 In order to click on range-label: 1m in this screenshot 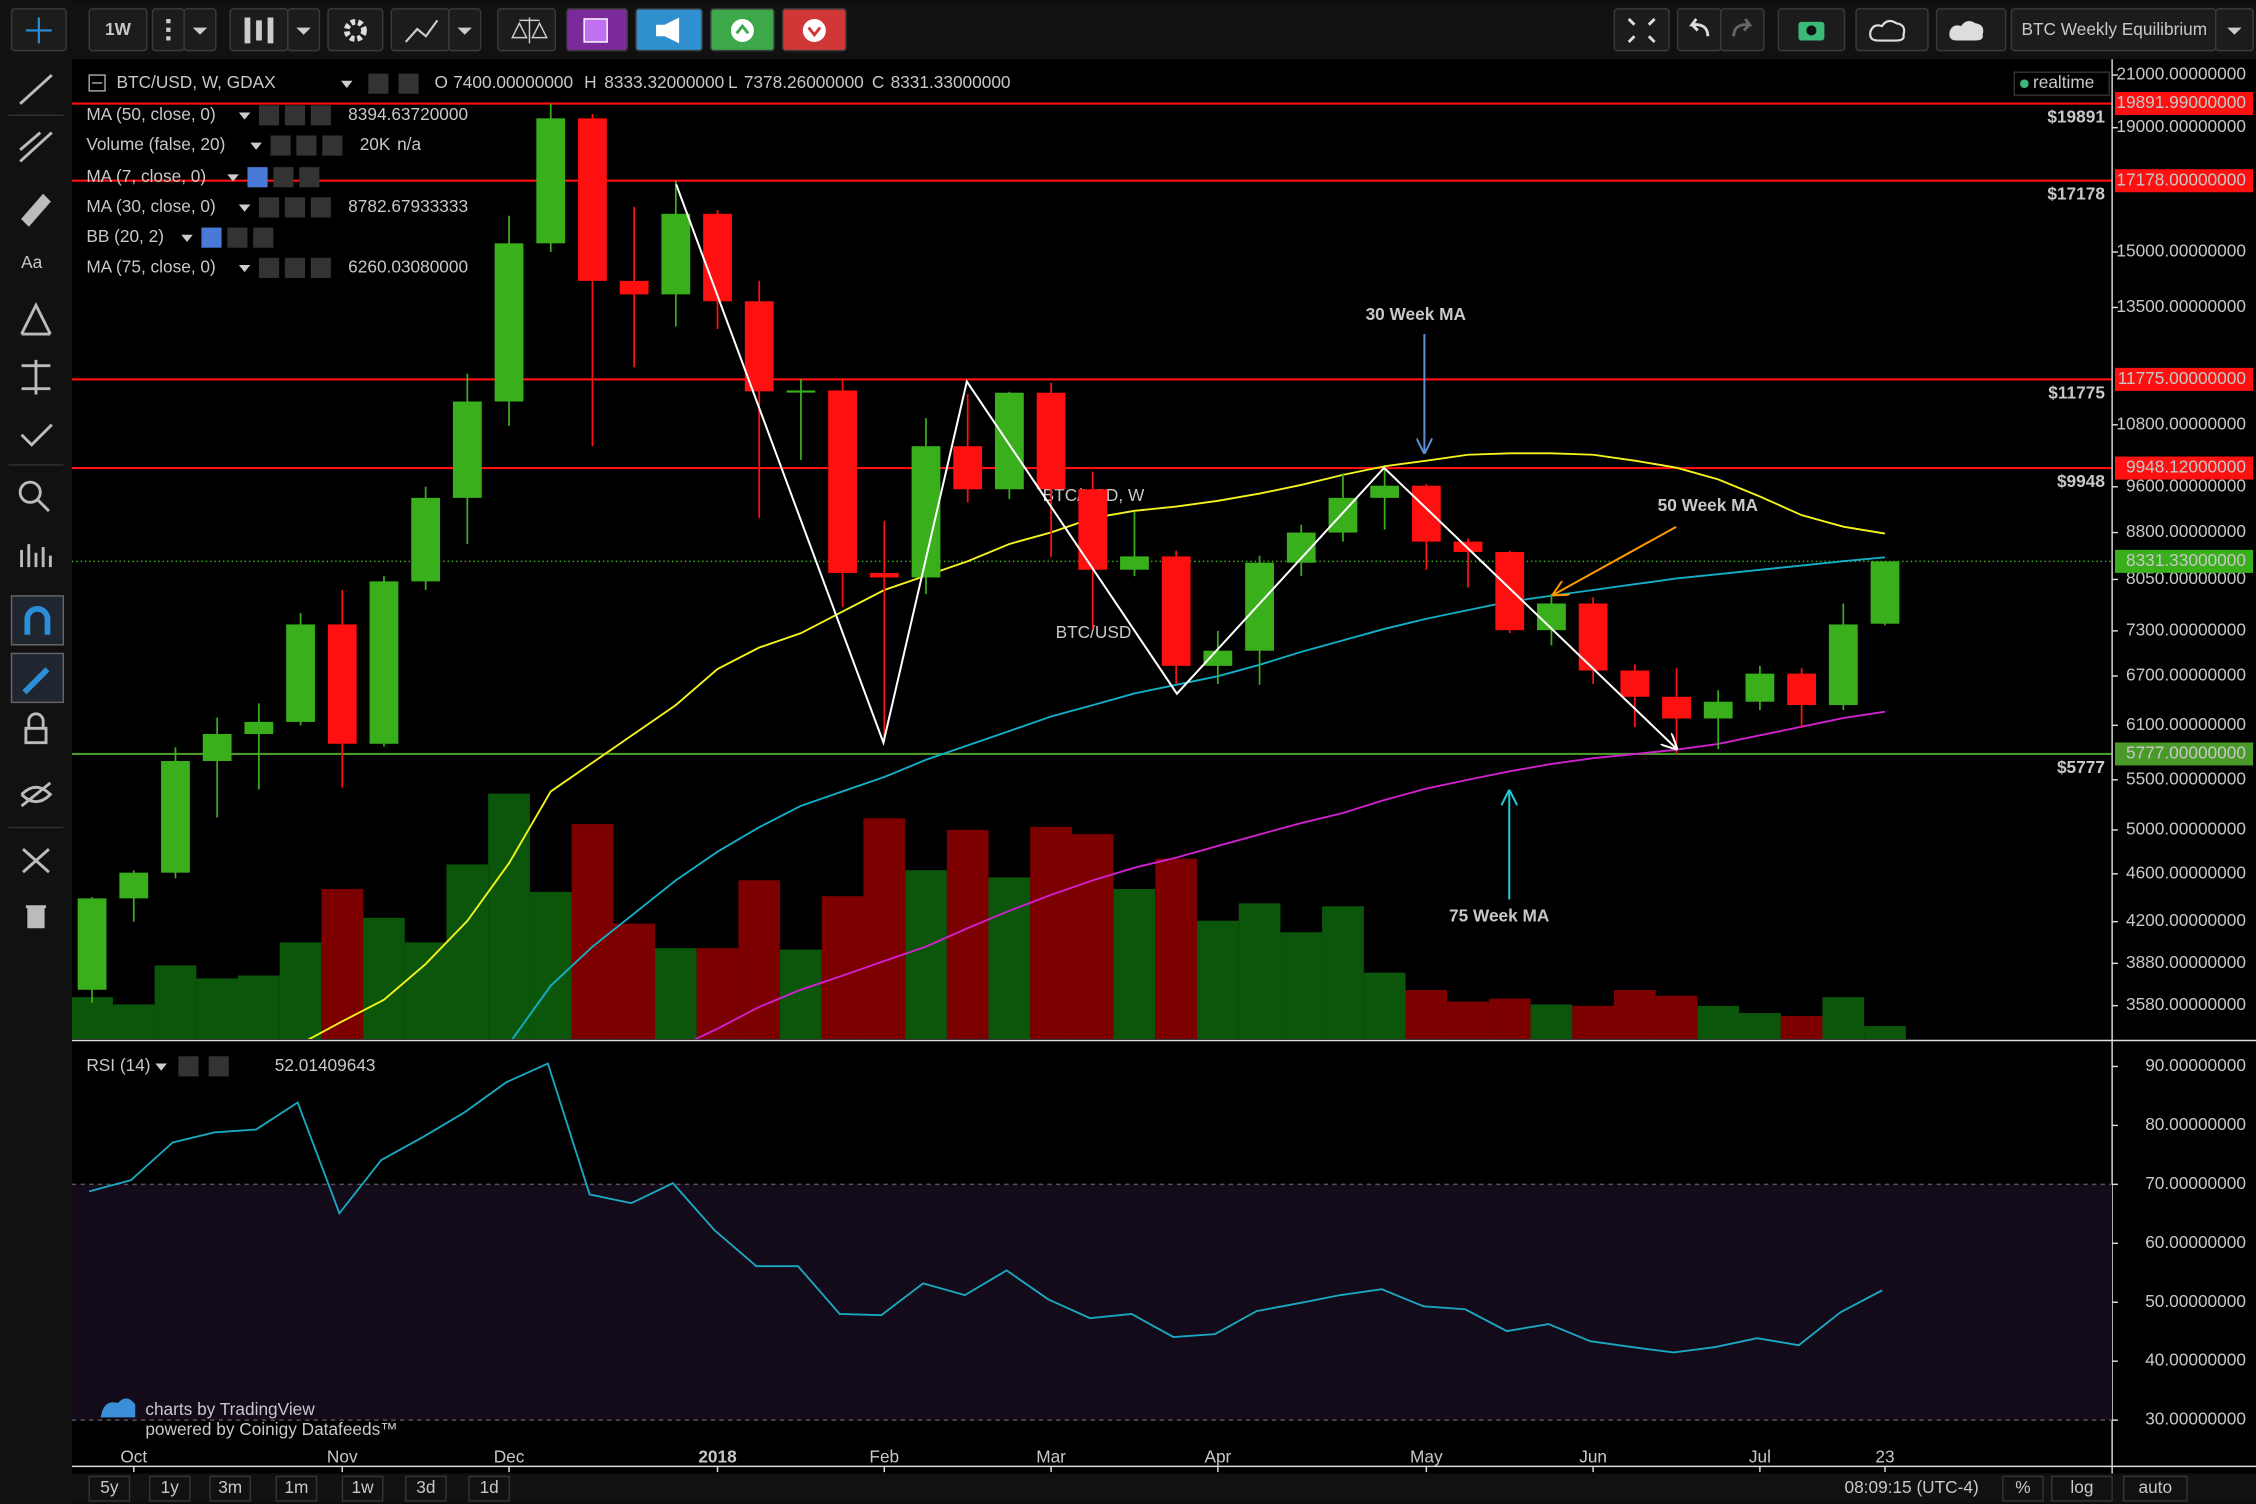, I will do `click(296, 1487)`.